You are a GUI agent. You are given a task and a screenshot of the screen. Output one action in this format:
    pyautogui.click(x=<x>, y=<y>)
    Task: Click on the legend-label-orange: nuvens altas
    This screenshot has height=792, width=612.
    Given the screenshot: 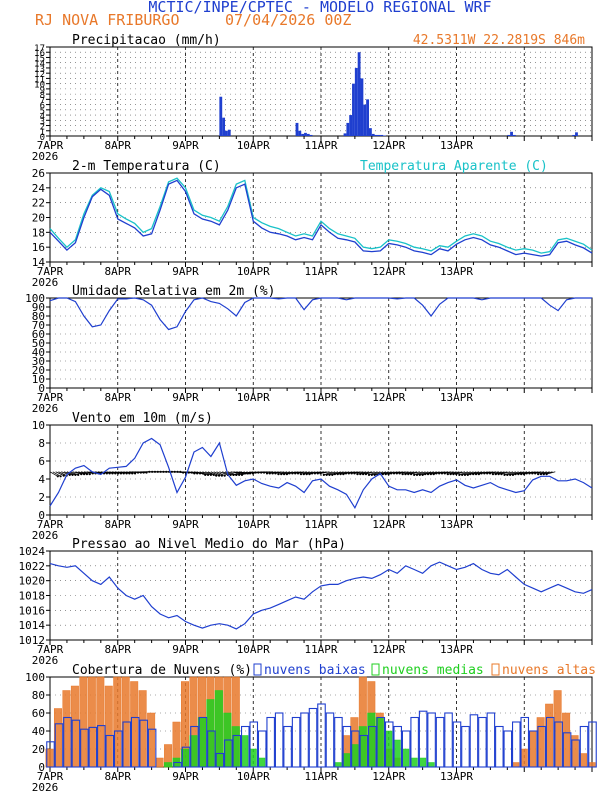 What is the action you would take?
    pyautogui.click(x=549, y=670)
    